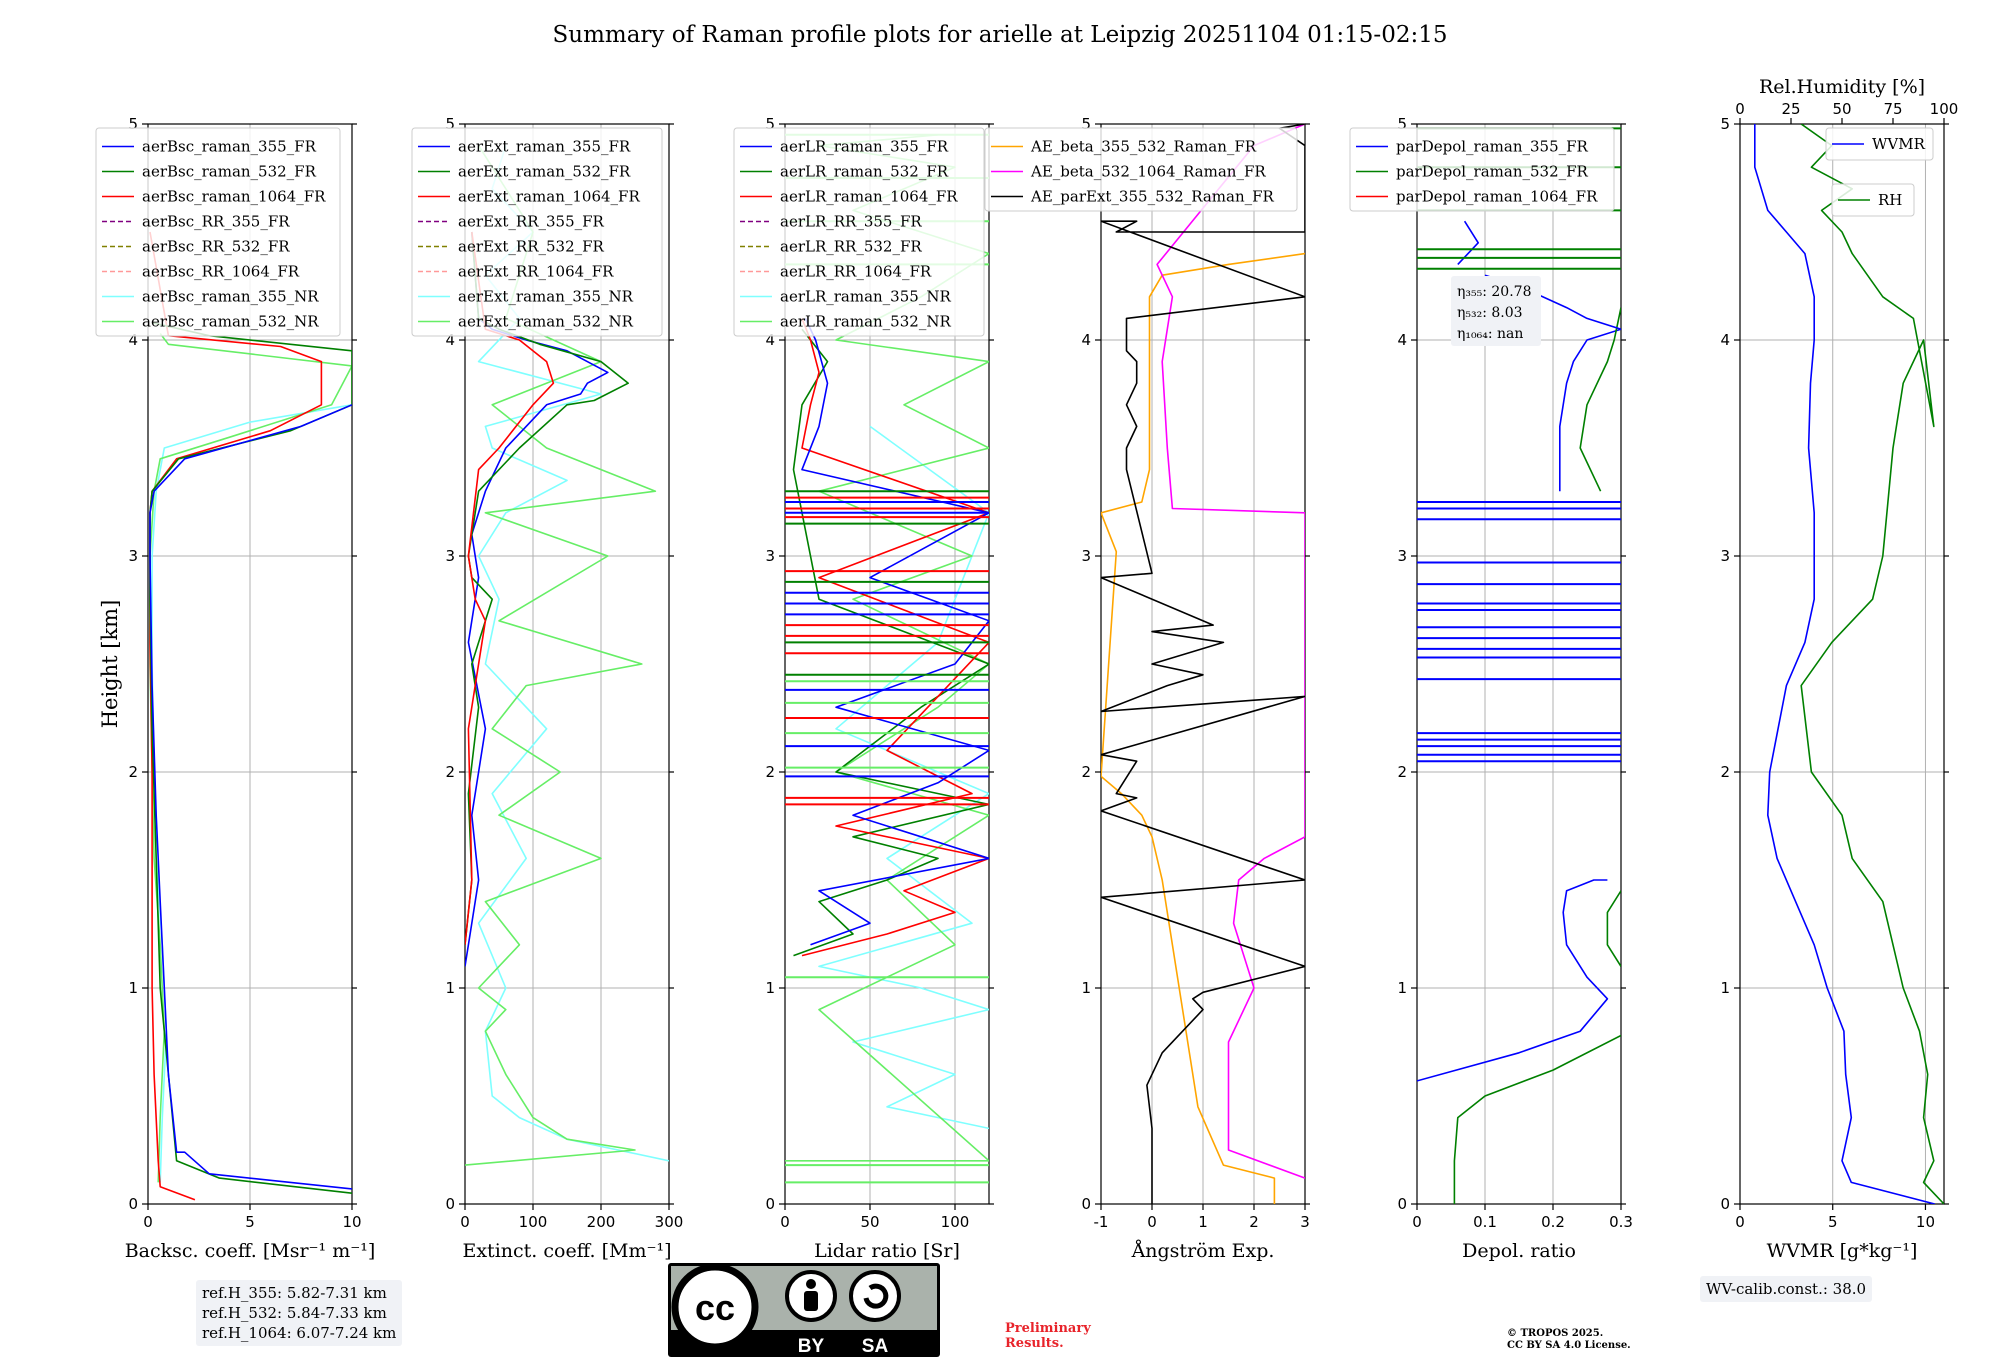  Describe the element at coordinates (1725, 772) in the screenshot. I see `wvmr-y-tick-label: 2` at that location.